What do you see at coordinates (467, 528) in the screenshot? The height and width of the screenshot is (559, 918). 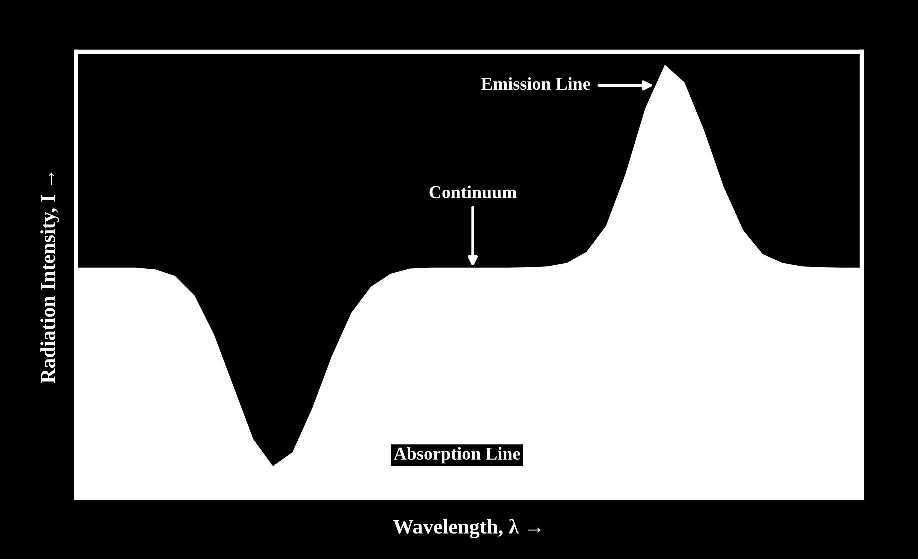 I see `x-axis-title: Wavelength, λ →` at bounding box center [467, 528].